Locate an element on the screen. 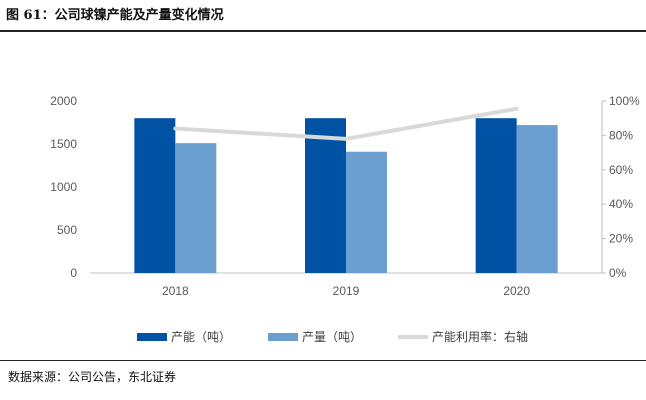 The image size is (646, 400). y-left-tick-label: 1000 is located at coordinates (63, 187).